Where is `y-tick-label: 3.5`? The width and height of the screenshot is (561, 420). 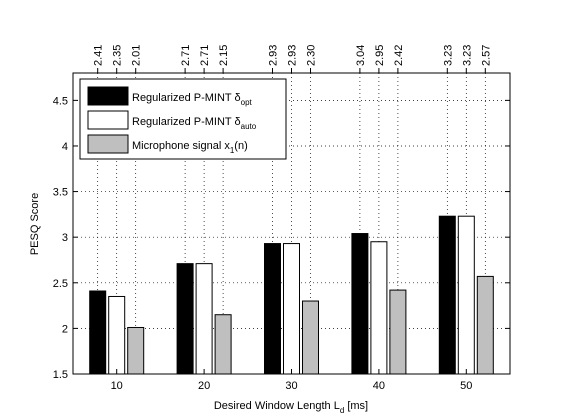 y-tick-label: 3.5 is located at coordinates (60, 193).